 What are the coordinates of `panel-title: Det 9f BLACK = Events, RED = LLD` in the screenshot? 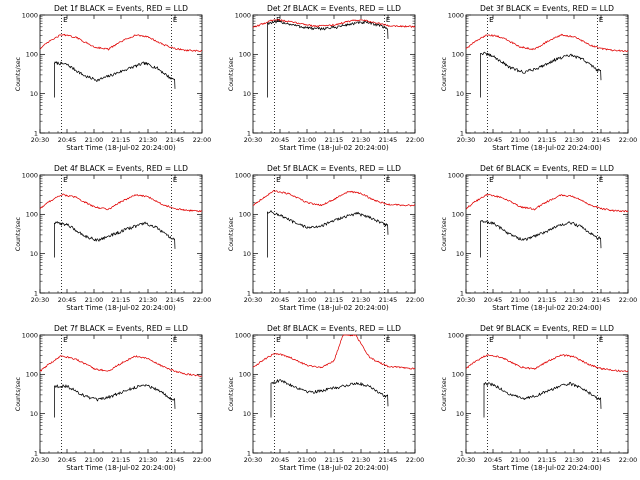 It's located at (547, 328).